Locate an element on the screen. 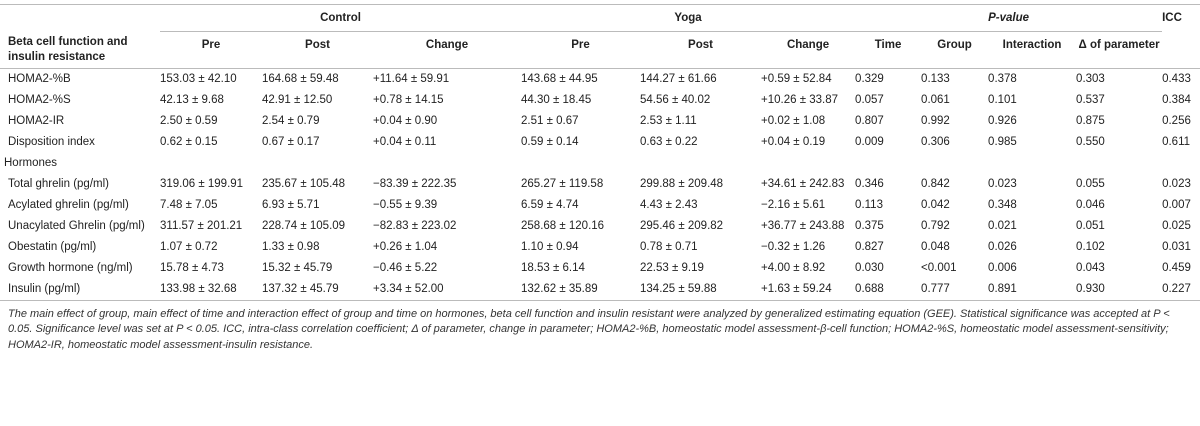  cell: 299.88 ± 209.48 is located at coordinates (682, 183).